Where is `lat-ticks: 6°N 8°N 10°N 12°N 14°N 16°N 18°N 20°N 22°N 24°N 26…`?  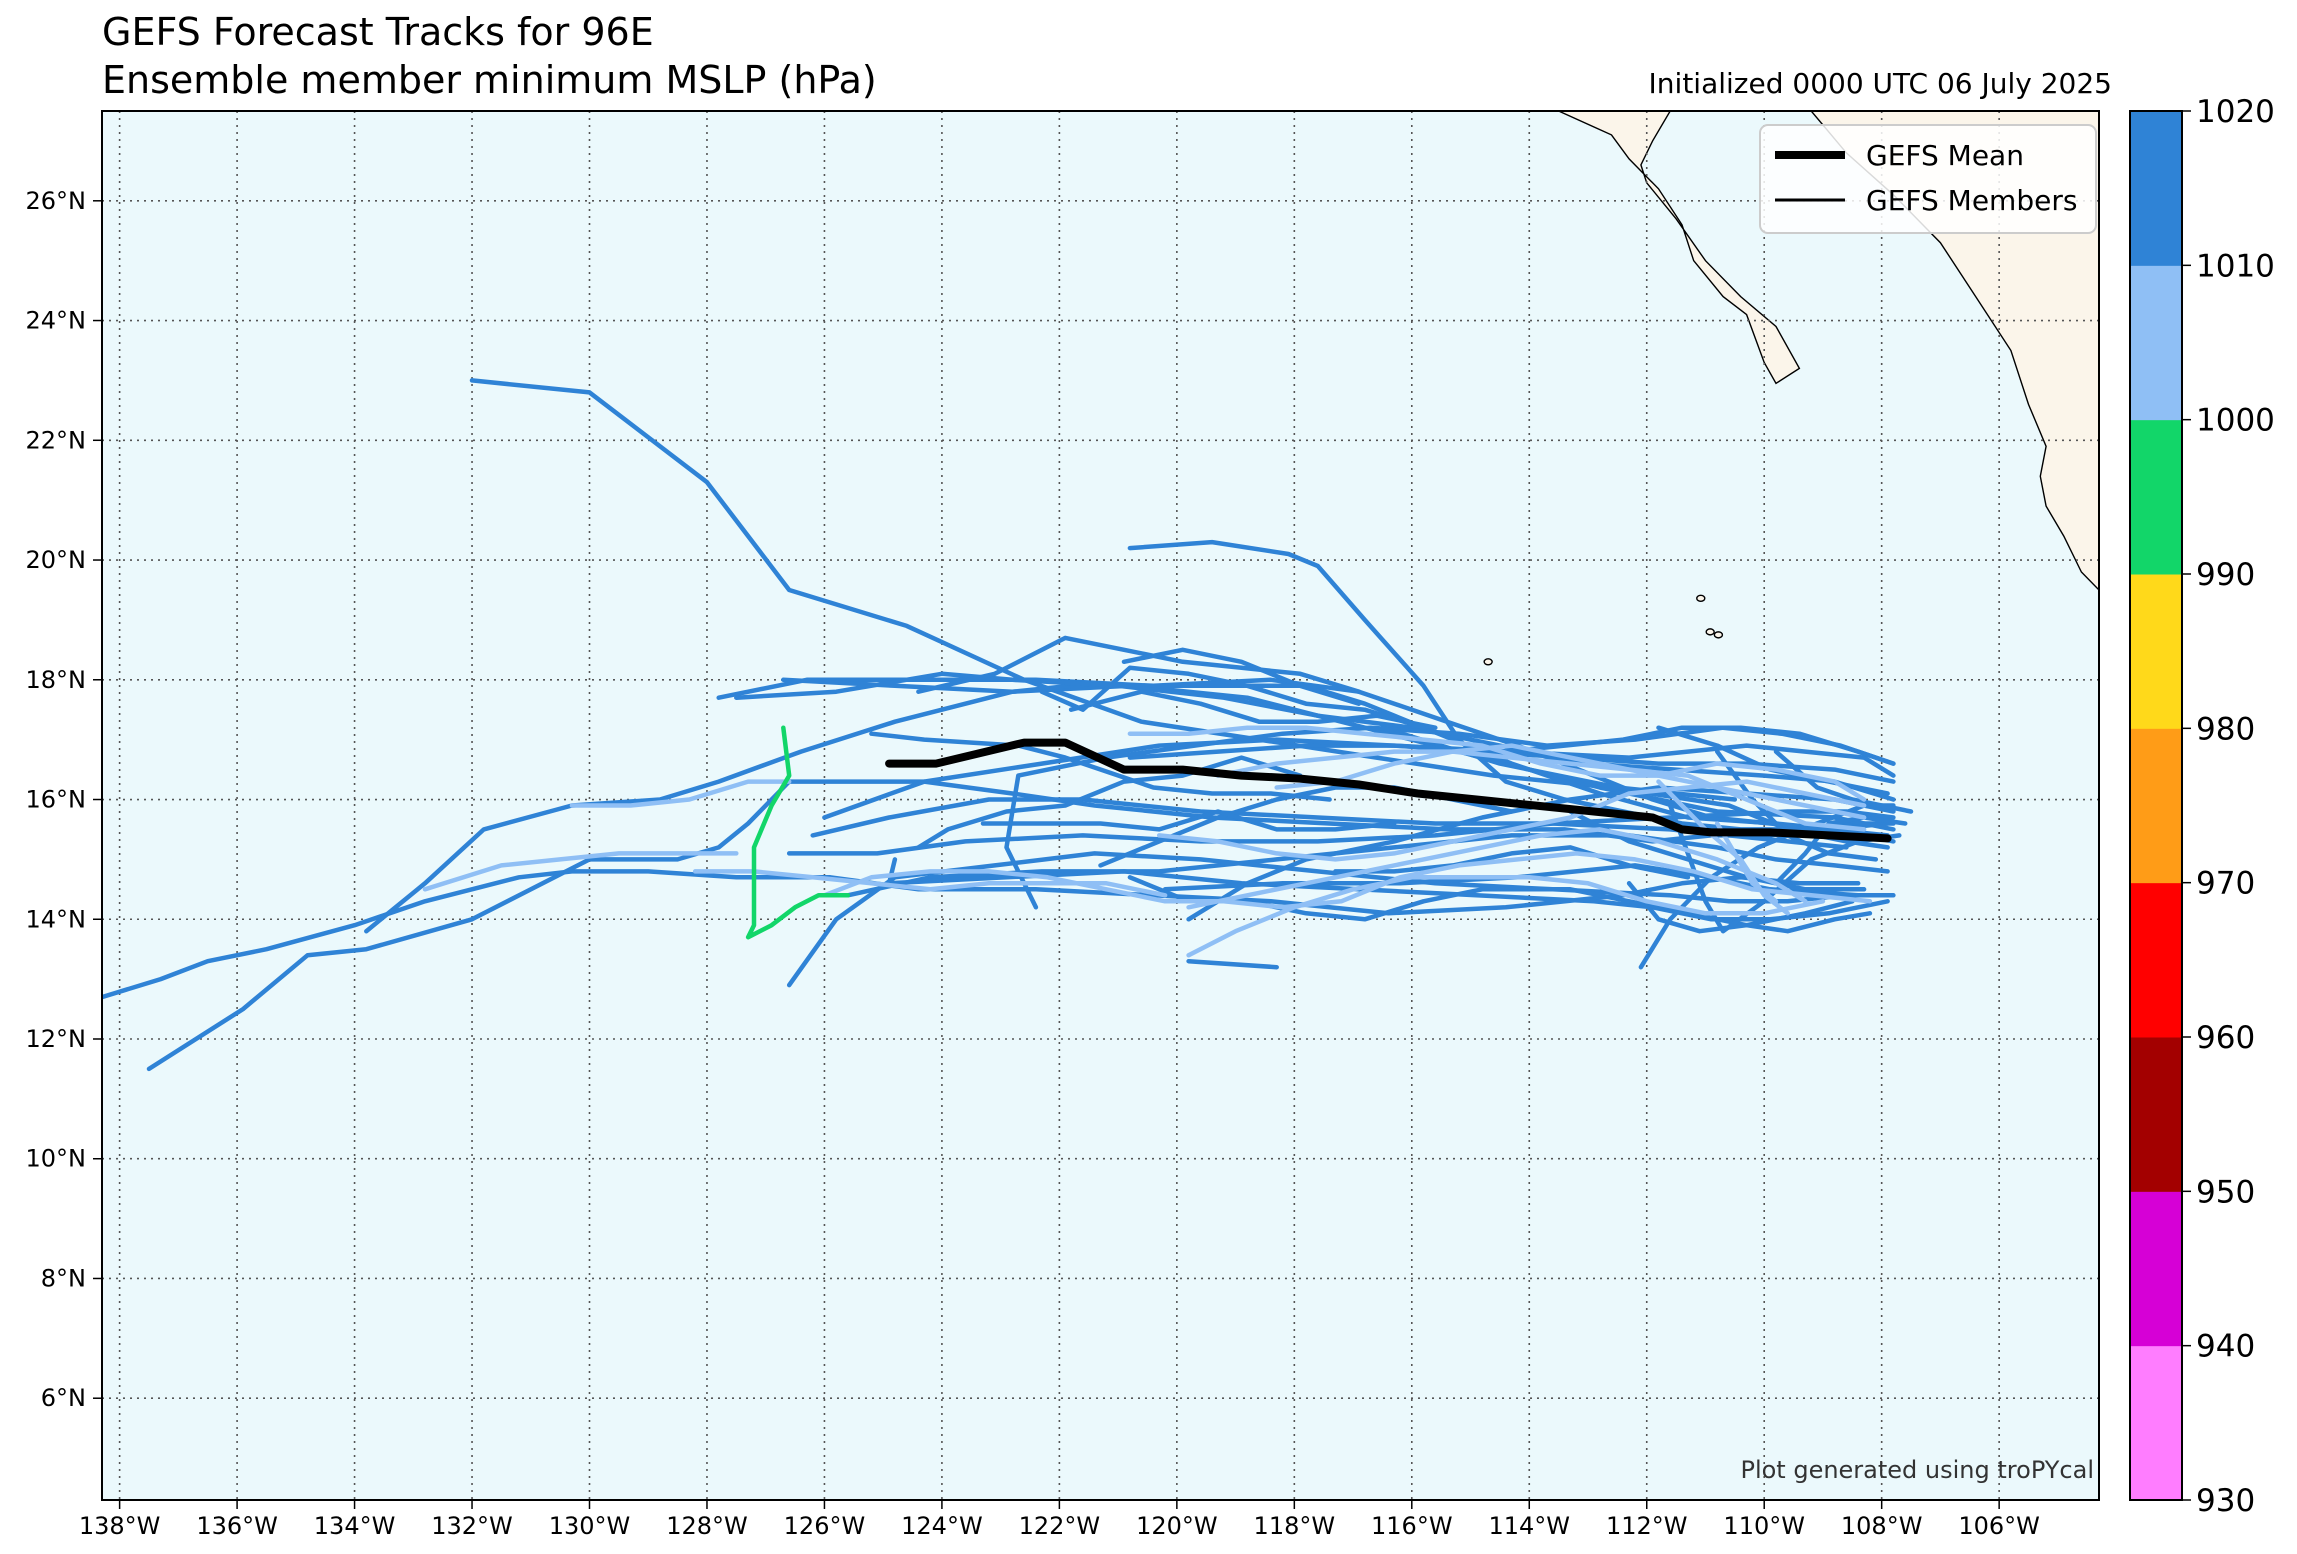
lat-ticks: 6°N 8°N 10°N 12°N 14°N 16°N 18°N 20°N 22°N 24°N 26… is located at coordinates (64, 799).